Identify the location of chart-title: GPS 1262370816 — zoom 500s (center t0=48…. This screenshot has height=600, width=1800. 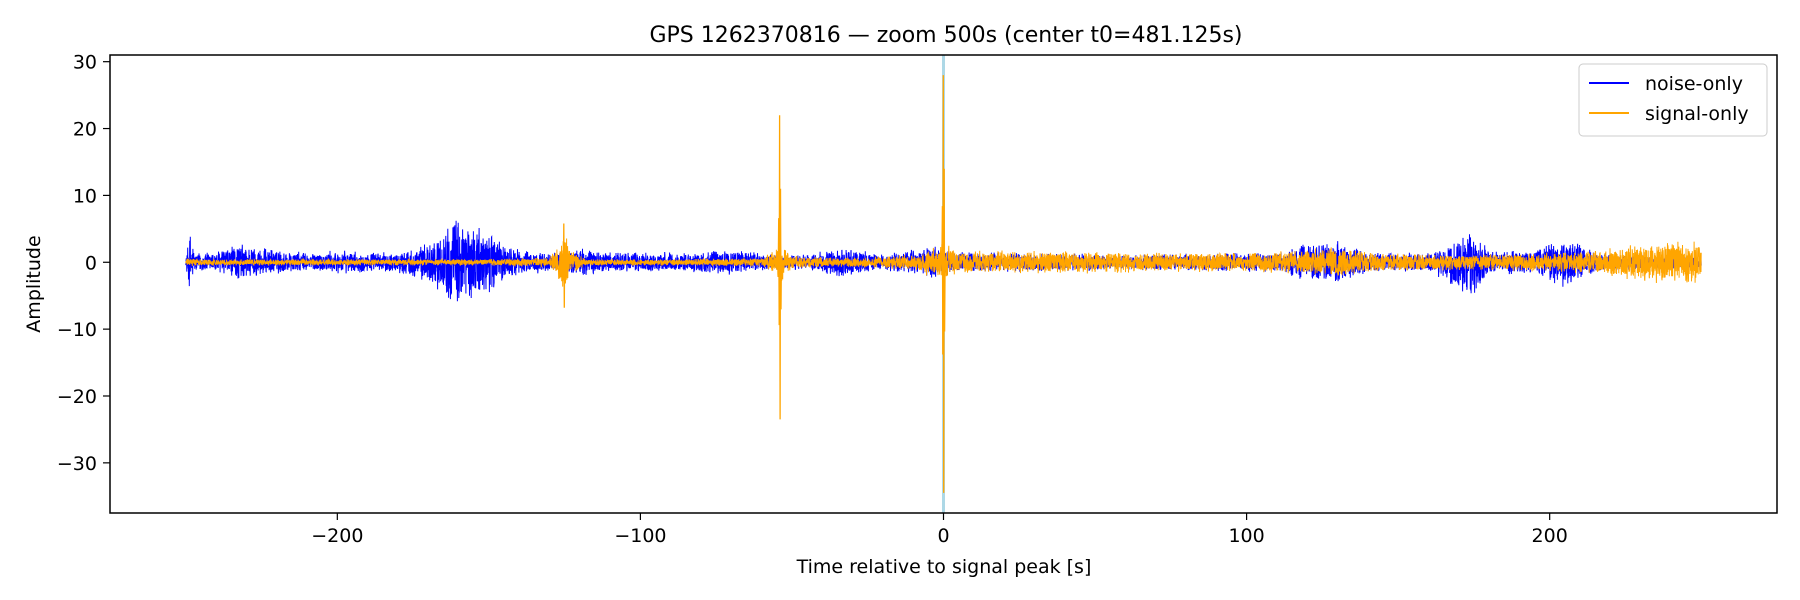
(945, 35).